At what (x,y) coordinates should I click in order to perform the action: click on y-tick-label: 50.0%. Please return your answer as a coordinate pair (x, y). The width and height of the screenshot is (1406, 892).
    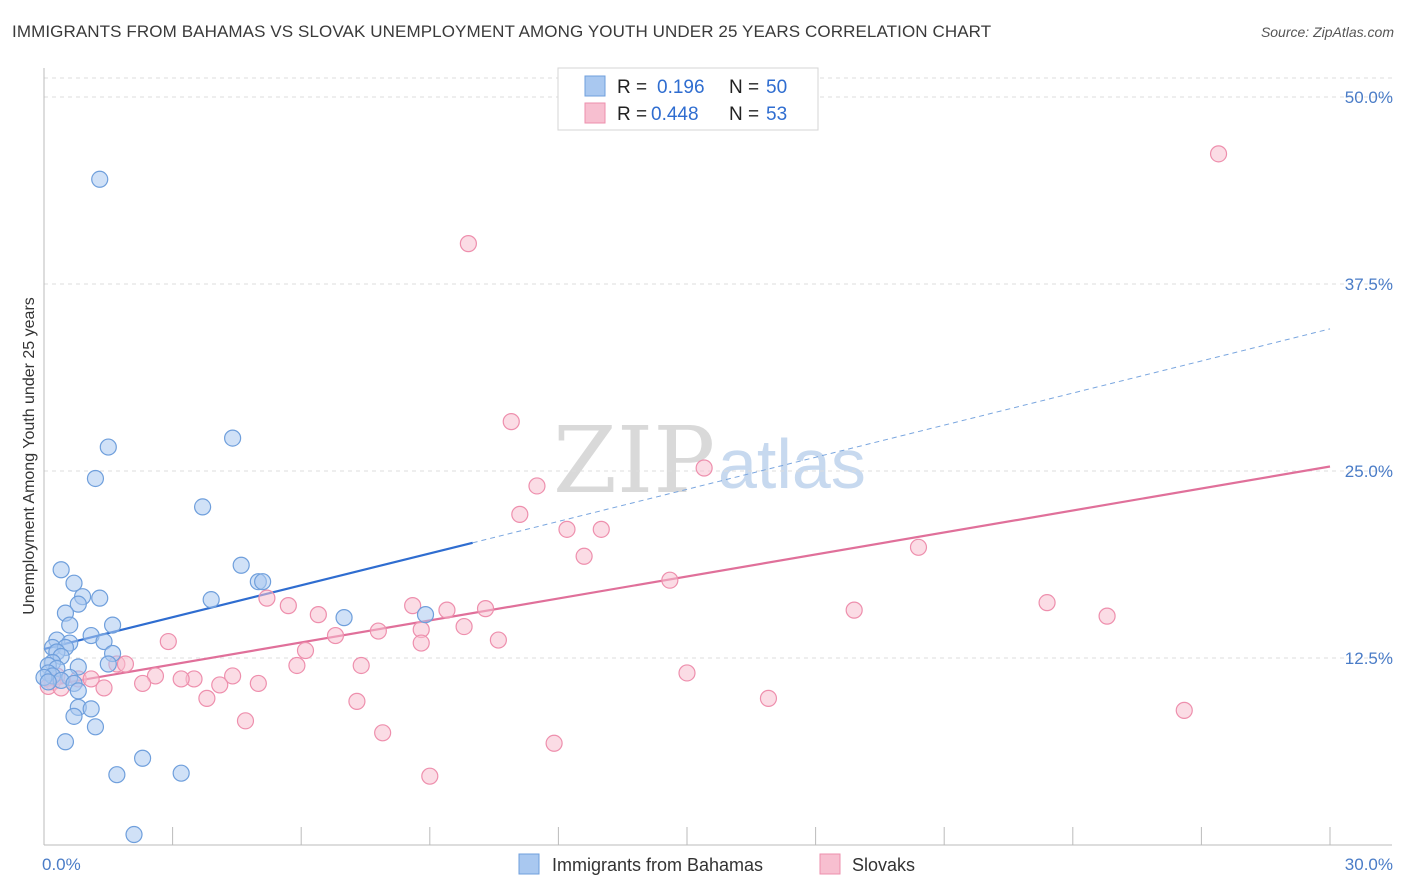
    Looking at the image, I should click on (1369, 97).